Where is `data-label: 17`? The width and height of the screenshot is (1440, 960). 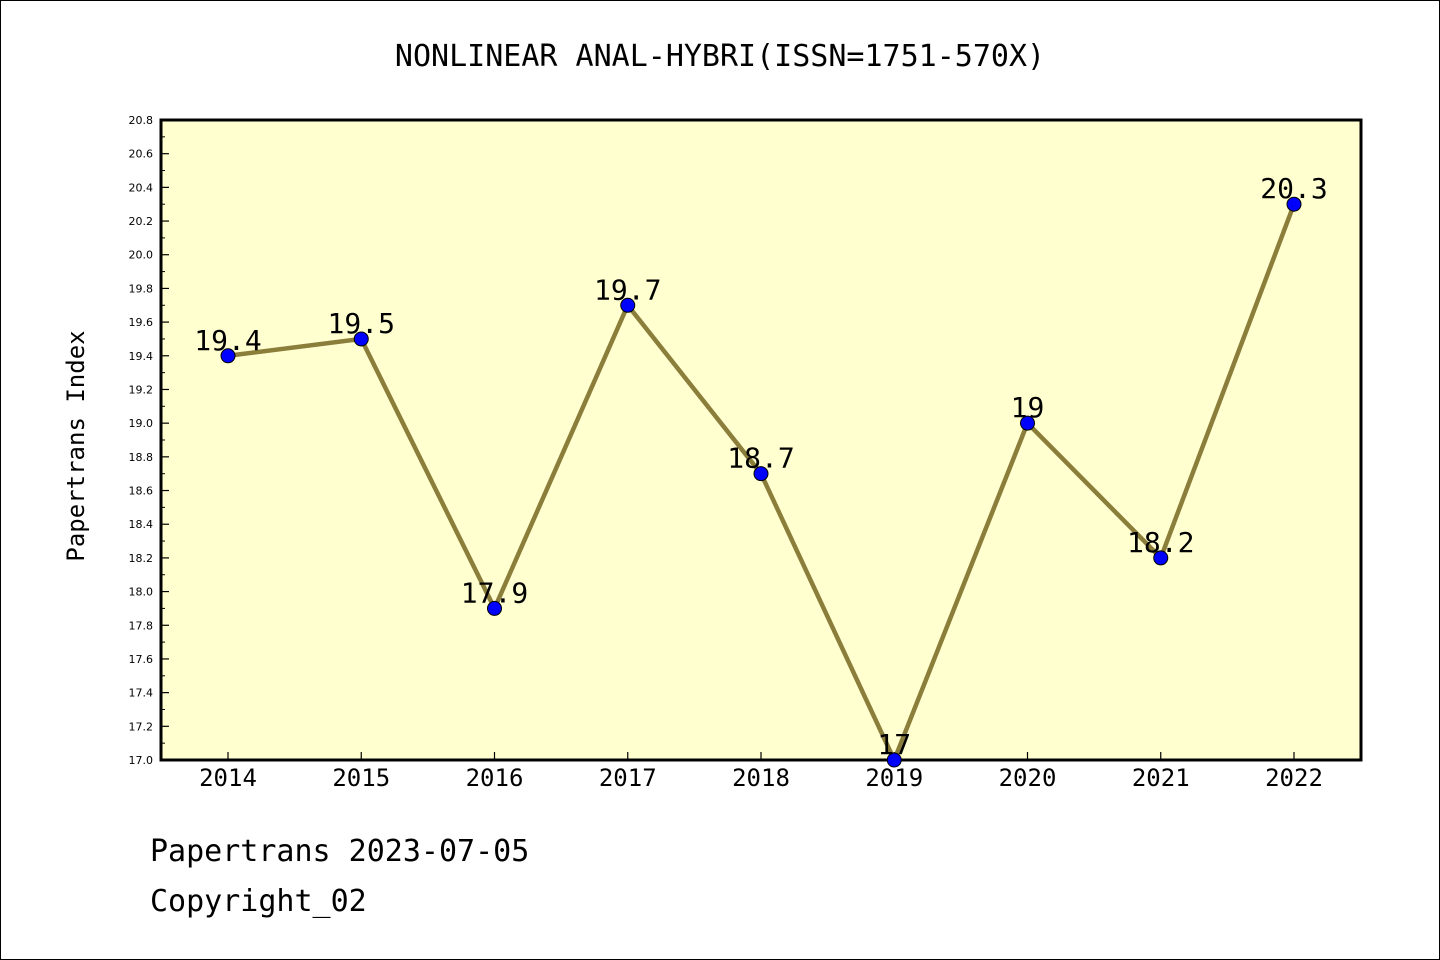
data-label: 17 is located at coordinates (894, 744).